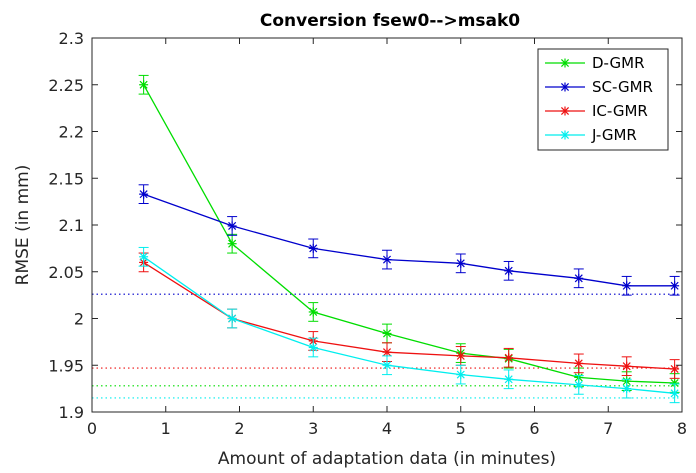 The image size is (696, 473). What do you see at coordinates (166, 428) in the screenshot?
I see `x-tick-label: 1` at bounding box center [166, 428].